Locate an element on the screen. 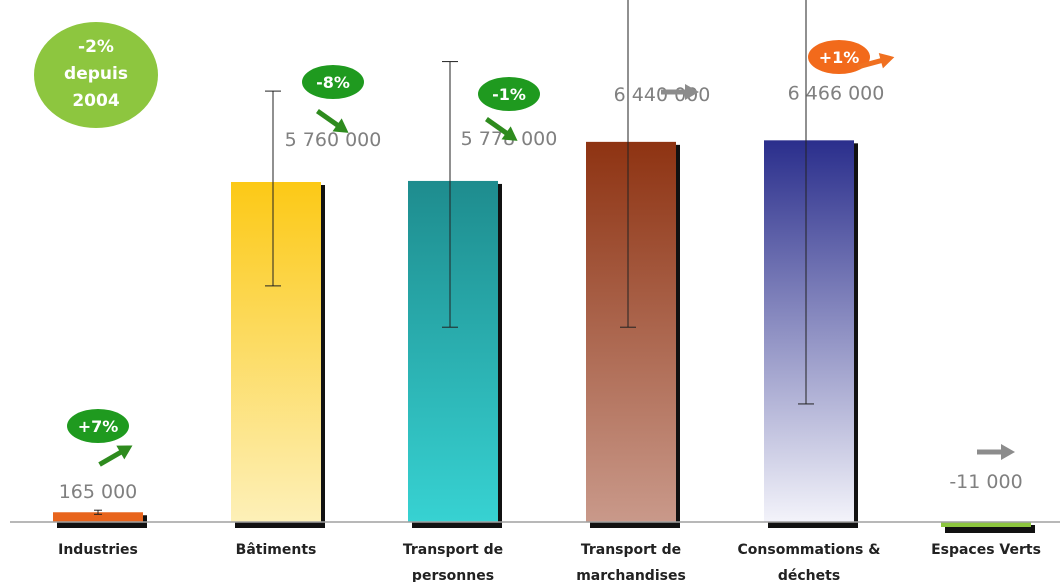 Image resolution: width=1062 pixels, height=582 pixels. category-label: marchandises is located at coordinates (631, 575).